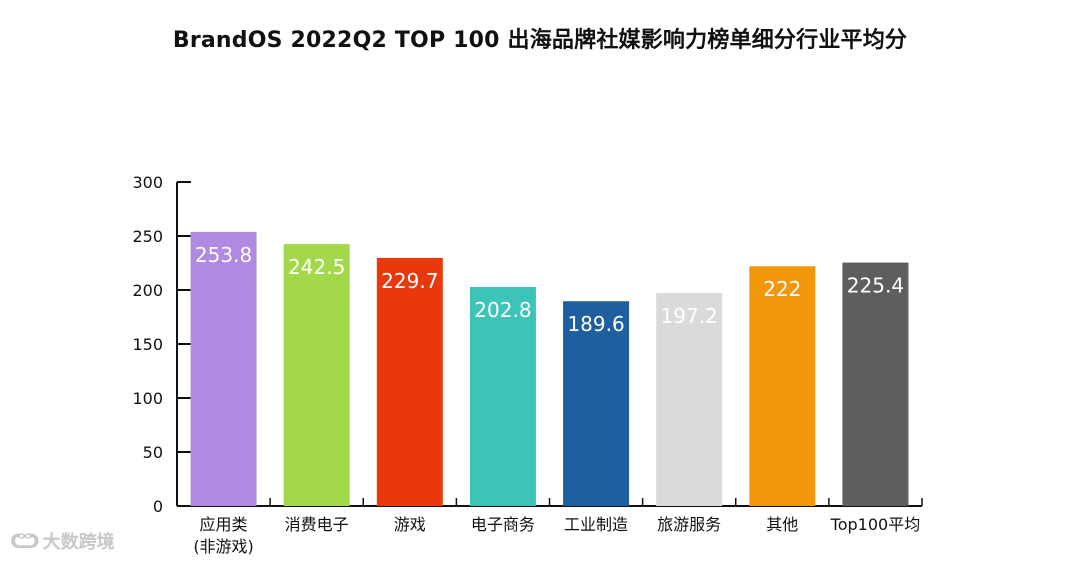  Describe the element at coordinates (410, 524) in the screenshot. I see `category-label: 游戏` at that location.